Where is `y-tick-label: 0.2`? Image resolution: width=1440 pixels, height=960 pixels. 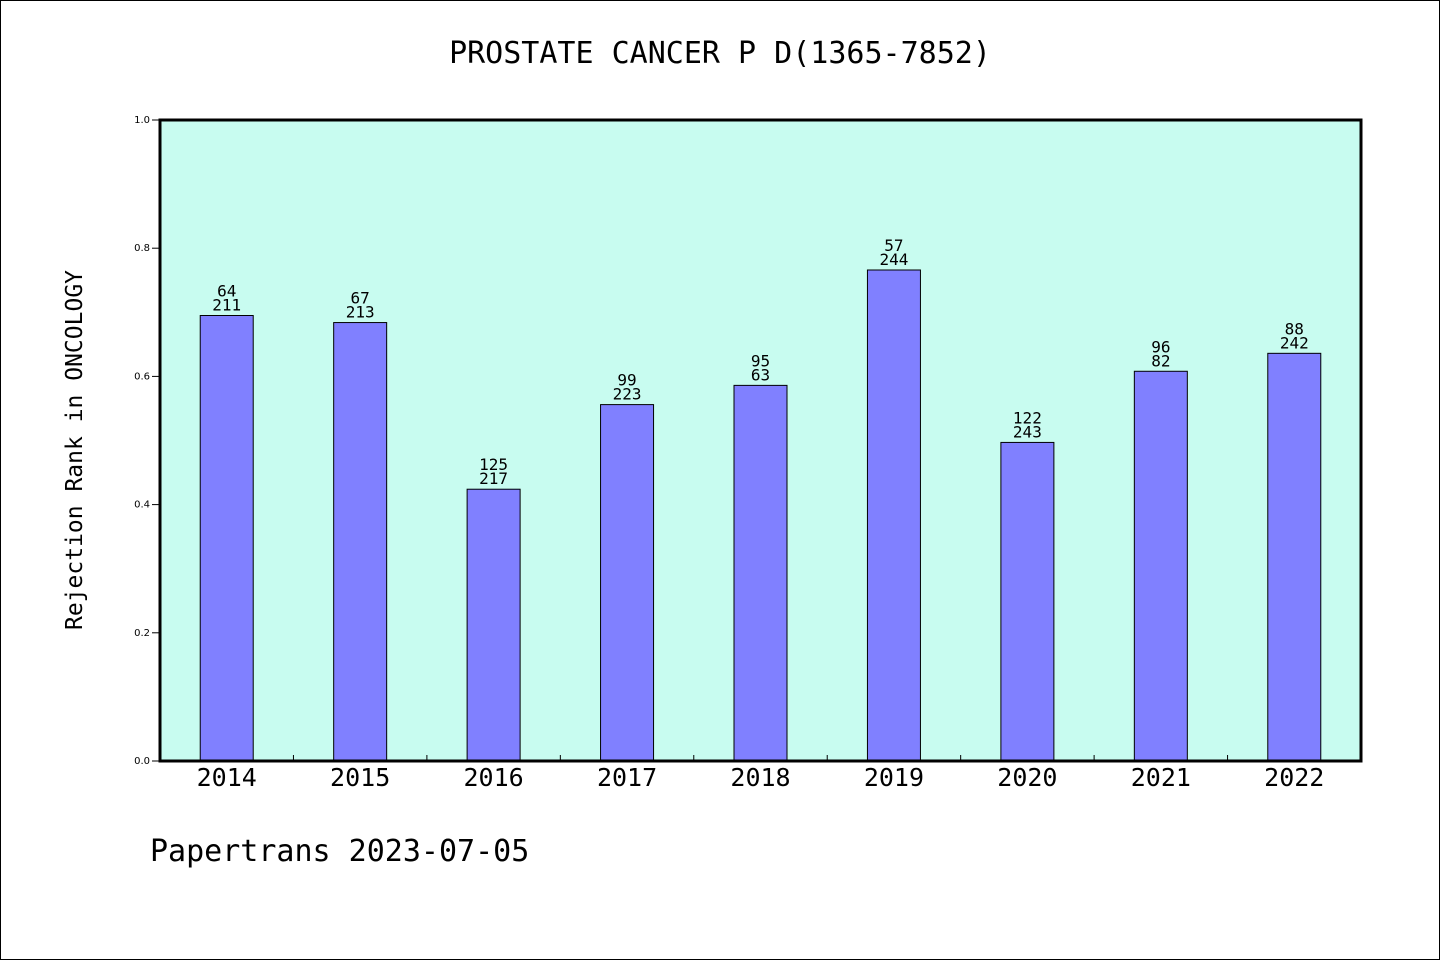
y-tick-label: 0.2 is located at coordinates (142, 633).